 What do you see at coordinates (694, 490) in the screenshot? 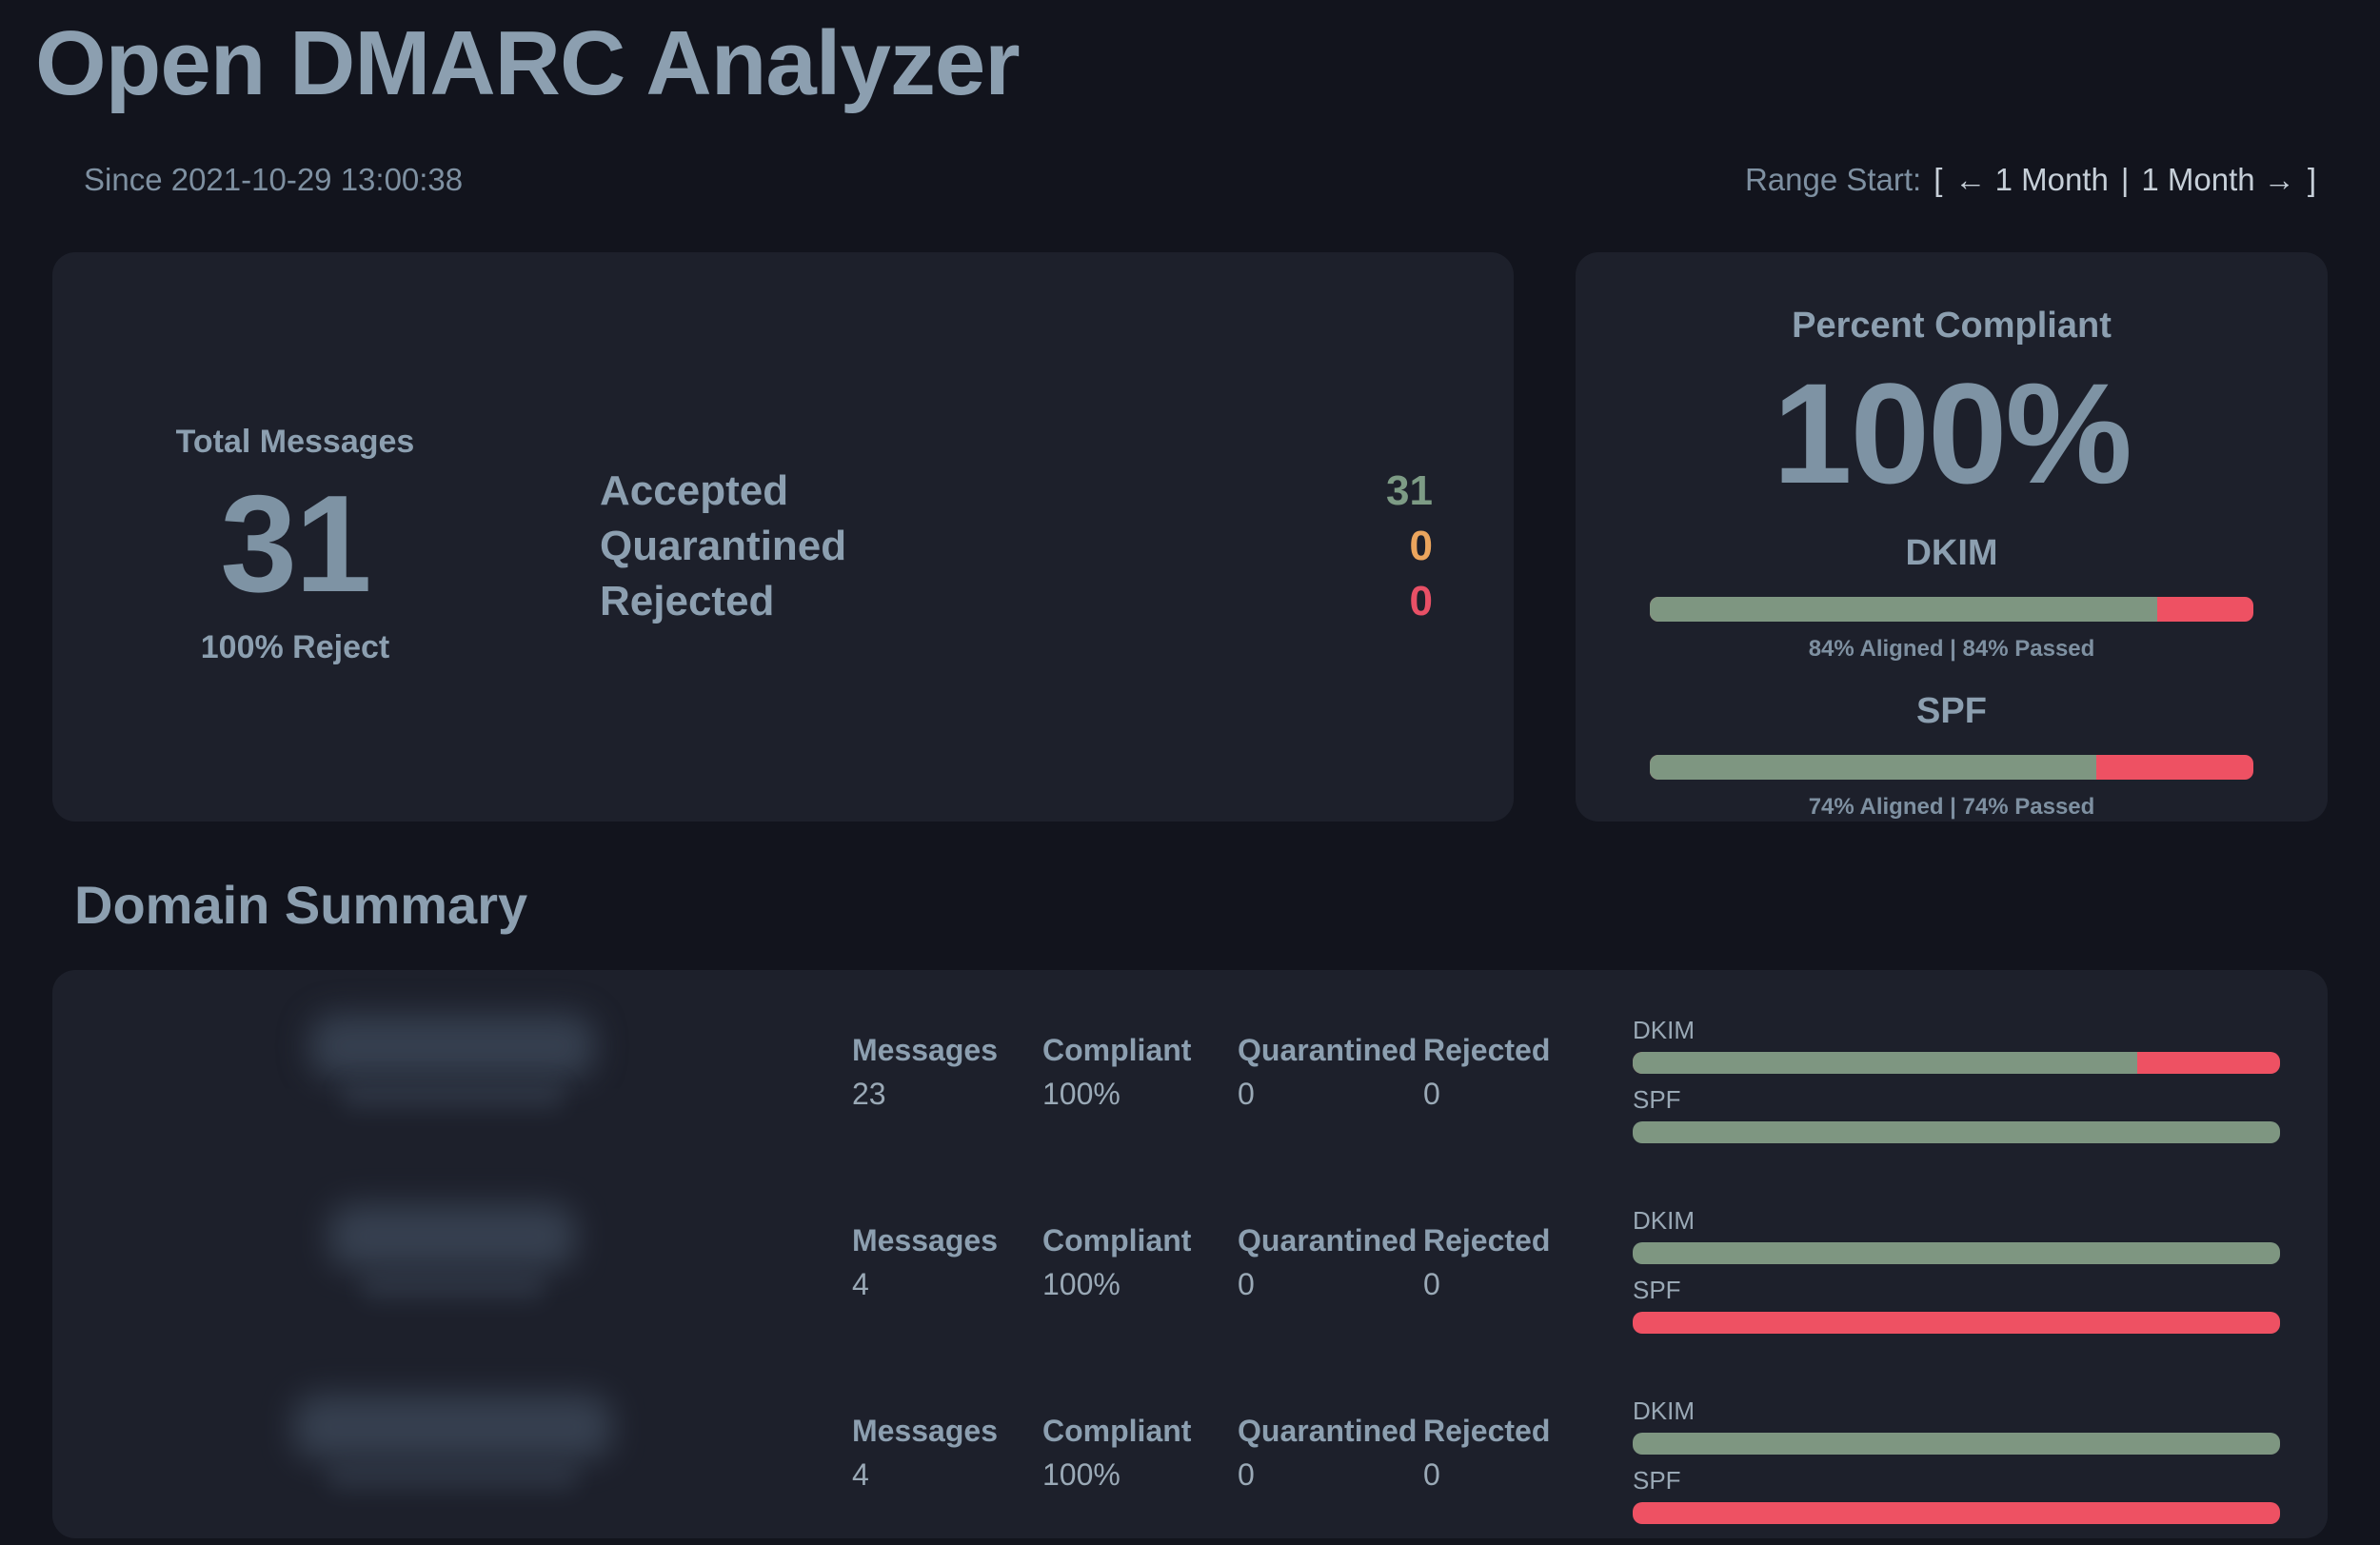
I see `status-label-accepted: Accepted` at bounding box center [694, 490].